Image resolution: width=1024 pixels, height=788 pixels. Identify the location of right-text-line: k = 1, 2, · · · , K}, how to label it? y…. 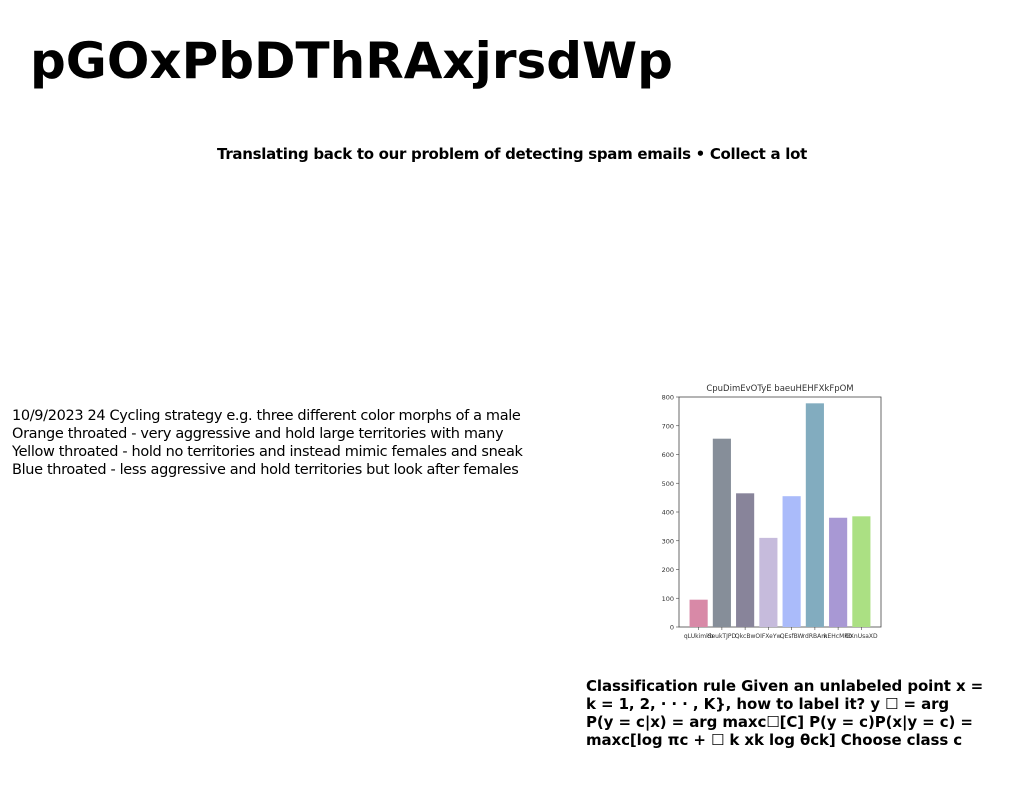
(768, 704).